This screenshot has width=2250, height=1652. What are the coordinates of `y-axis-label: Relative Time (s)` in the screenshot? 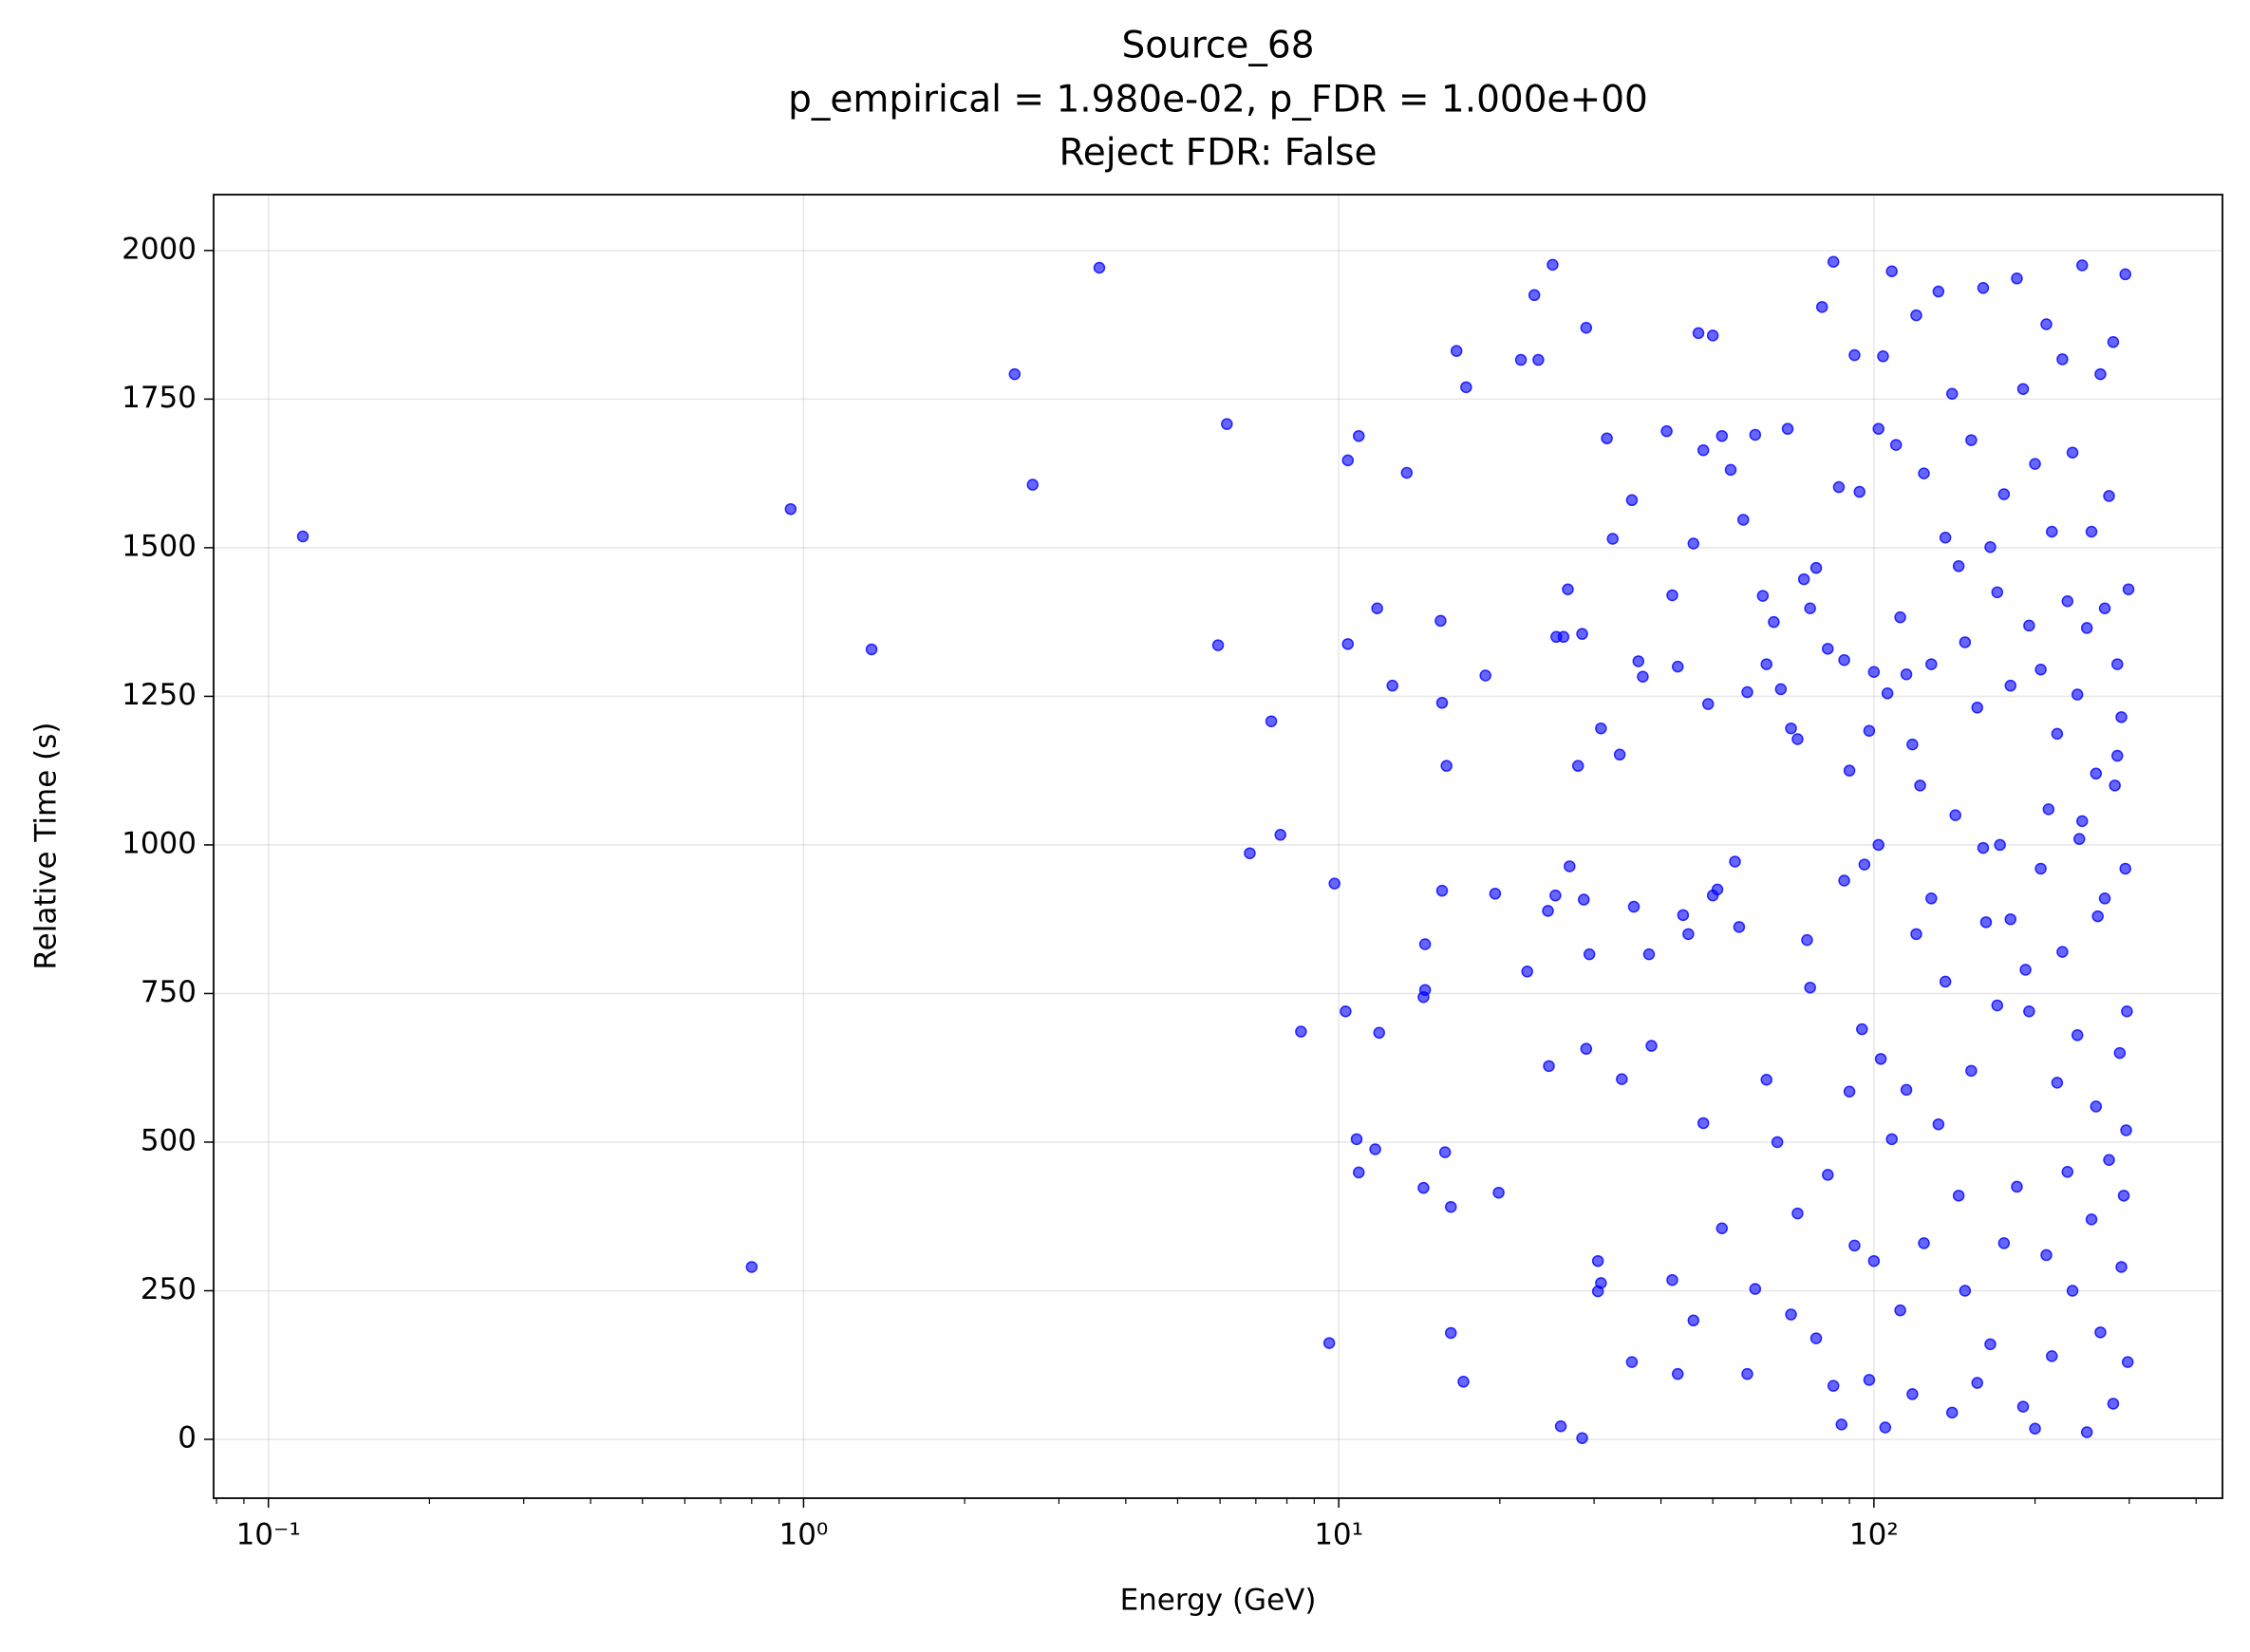 It's located at (46, 846).